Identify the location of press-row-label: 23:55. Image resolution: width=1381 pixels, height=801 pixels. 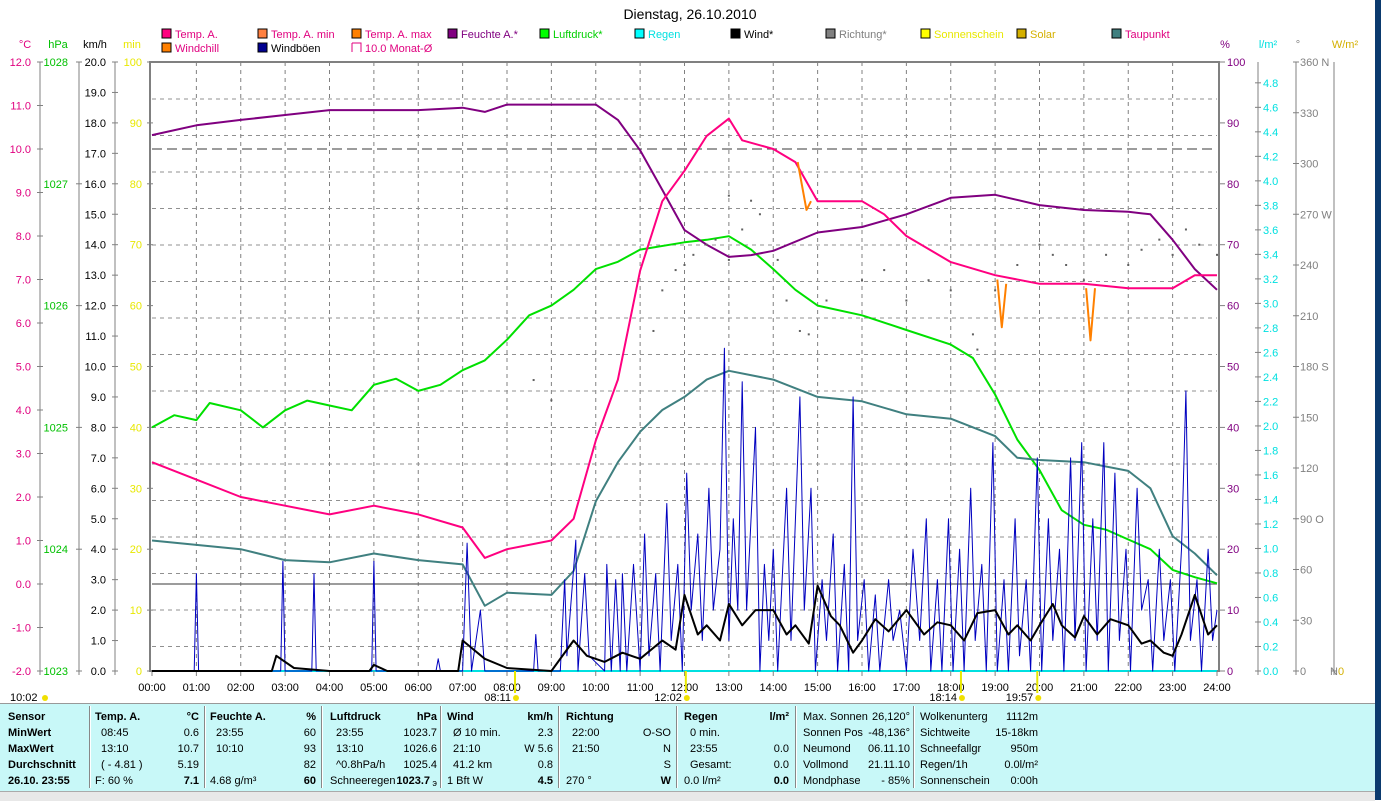
(350, 733).